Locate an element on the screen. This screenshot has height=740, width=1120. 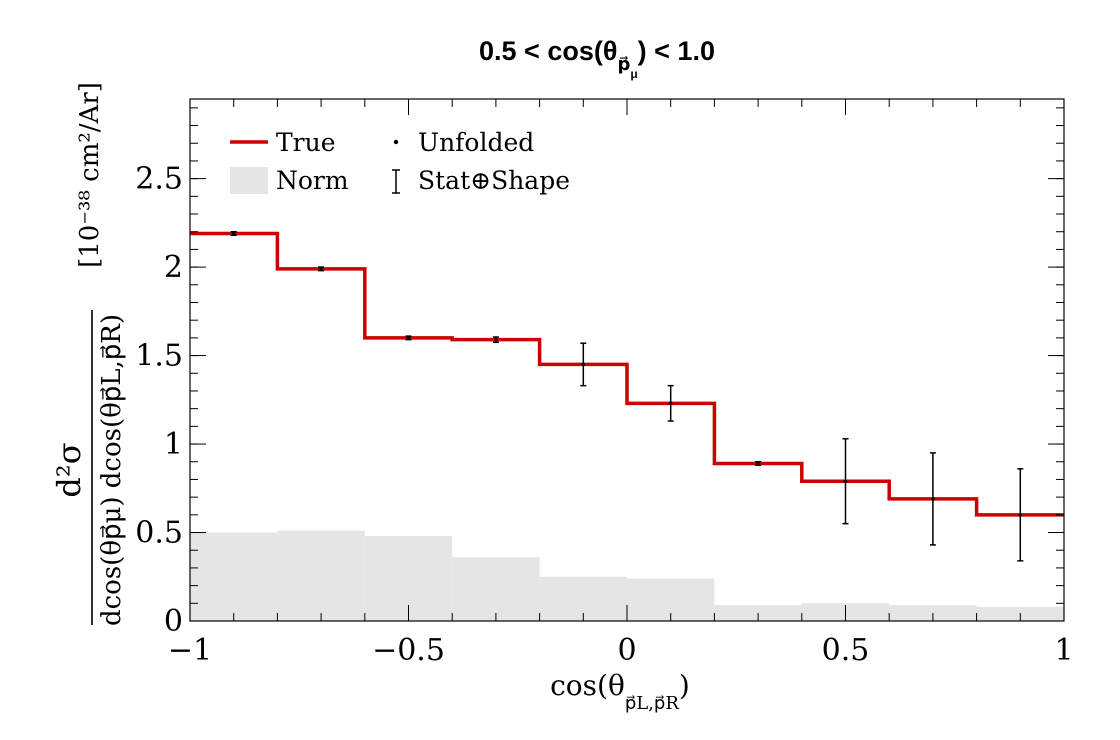
legend-unfolded-symbol is located at coordinates (396, 142).